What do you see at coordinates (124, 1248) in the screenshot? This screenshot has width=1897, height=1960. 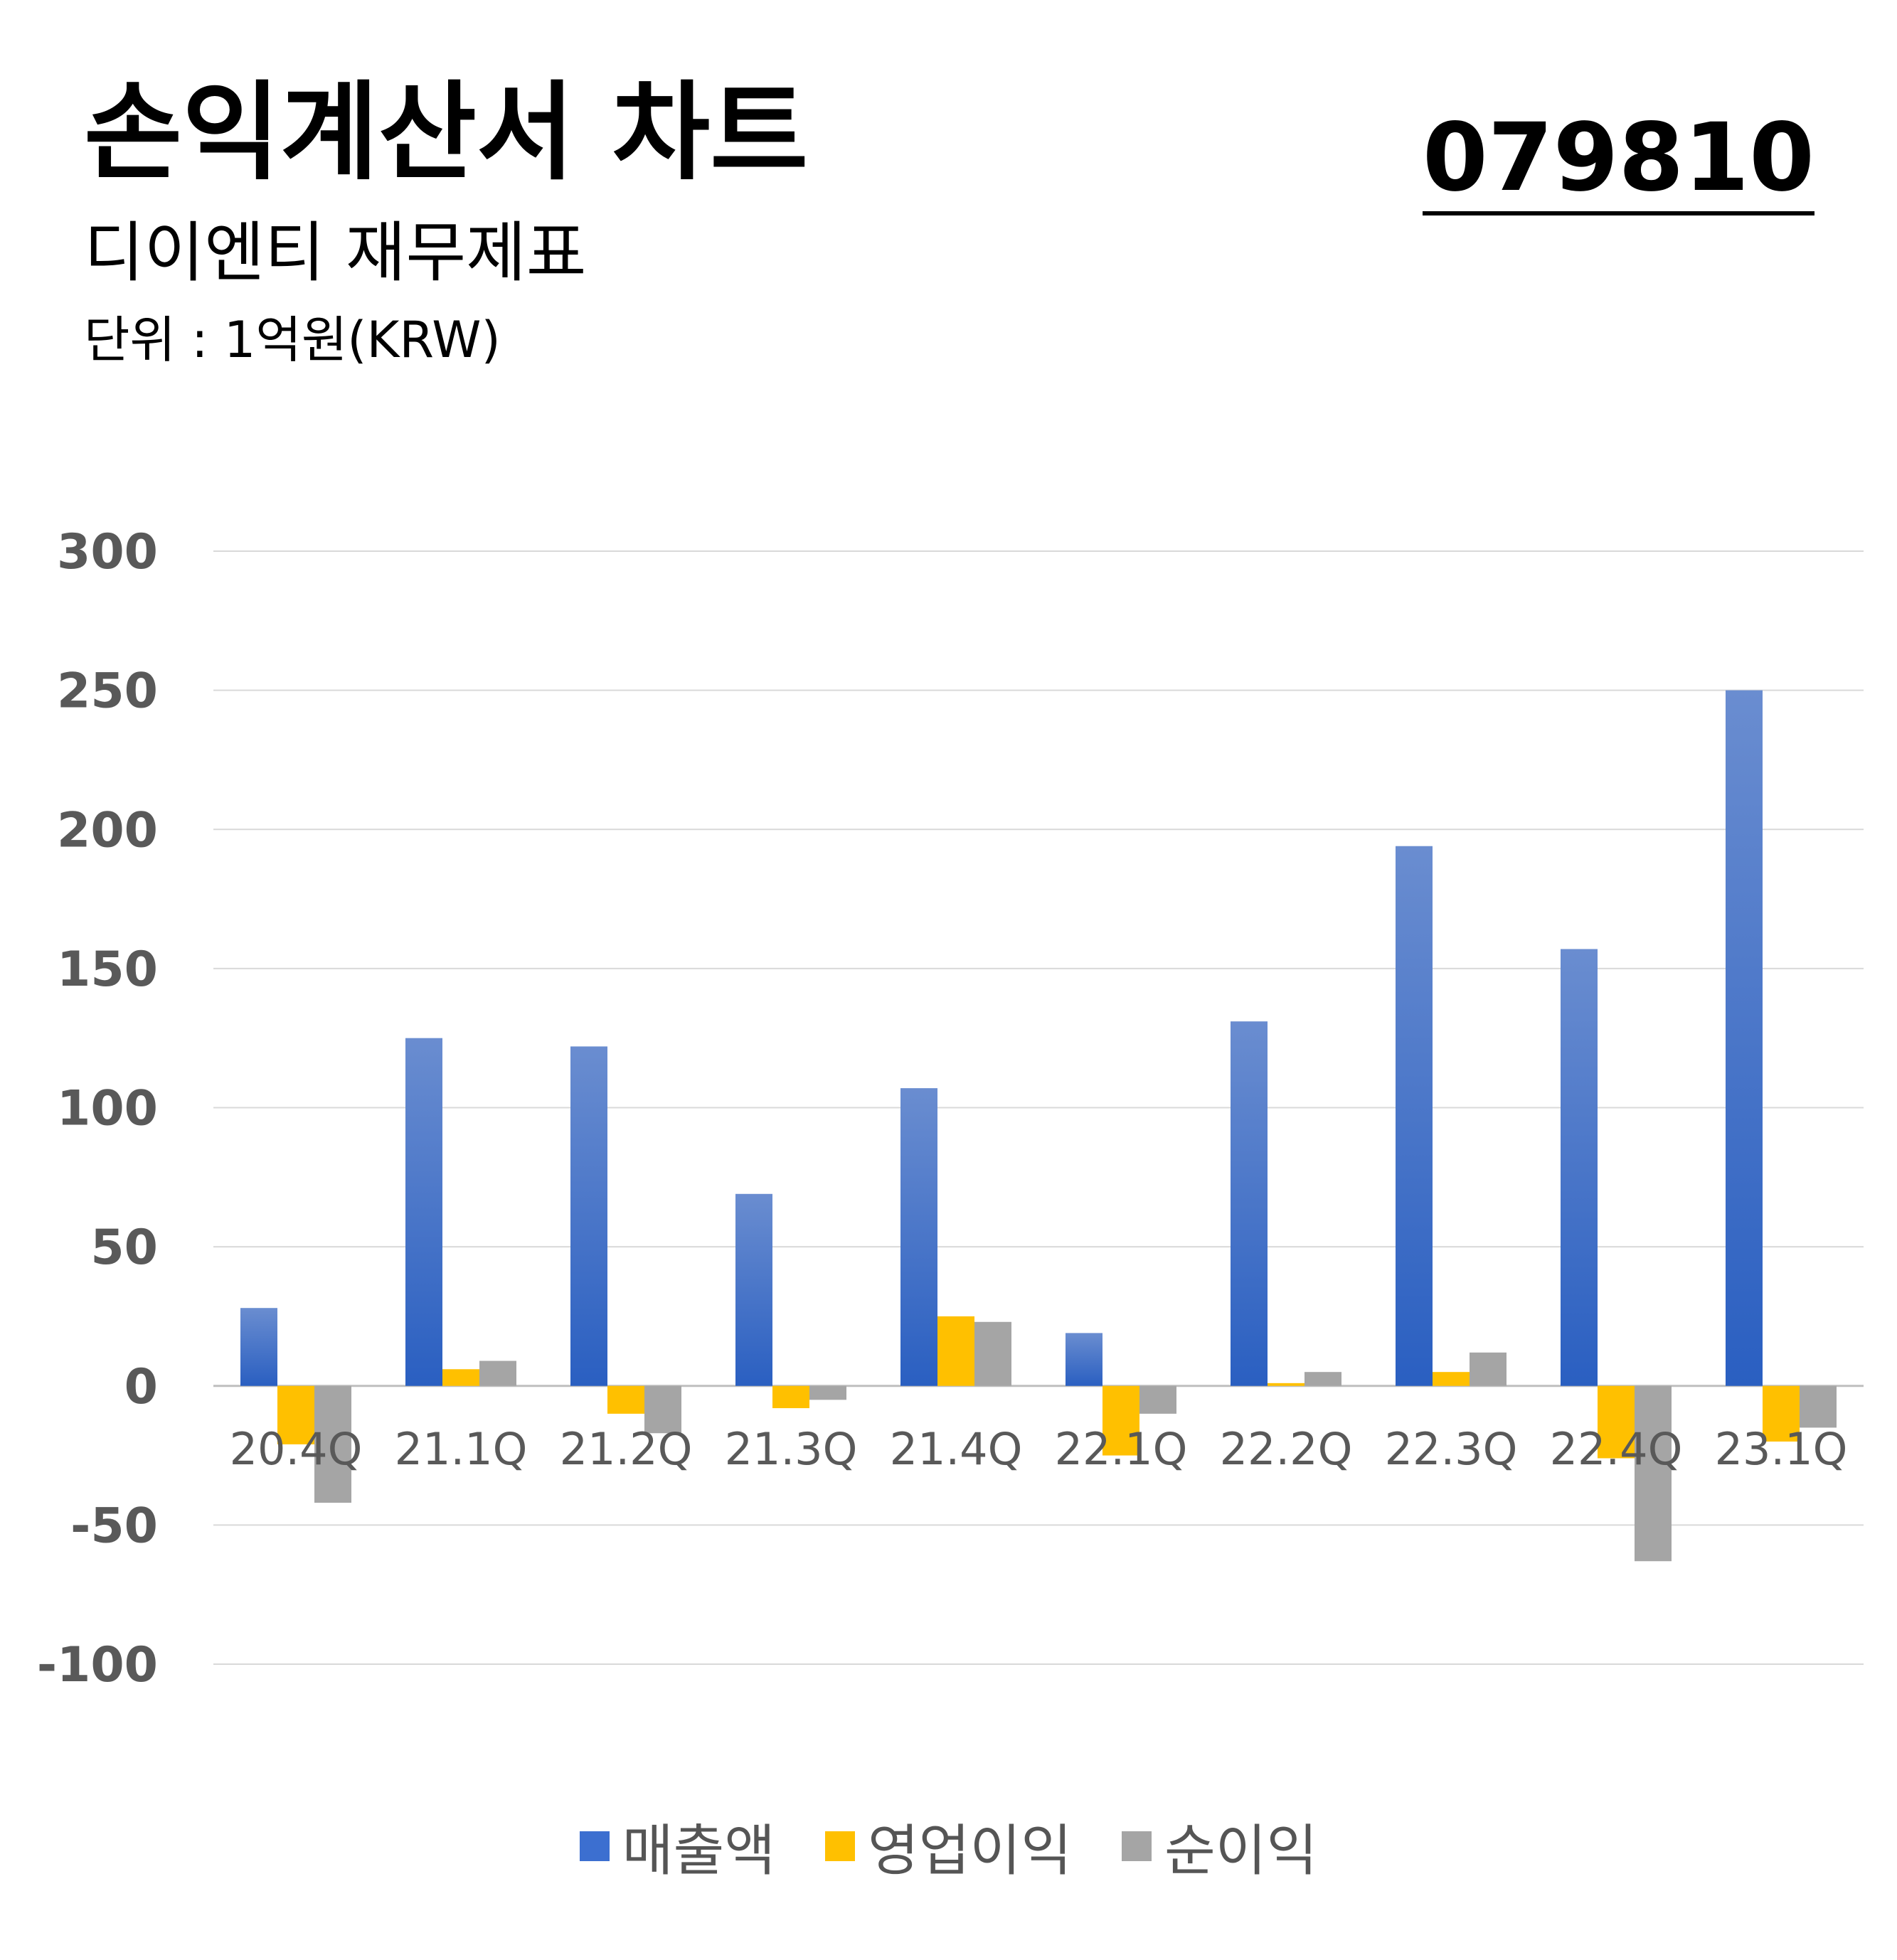 I see `y-tick-label: 50` at bounding box center [124, 1248].